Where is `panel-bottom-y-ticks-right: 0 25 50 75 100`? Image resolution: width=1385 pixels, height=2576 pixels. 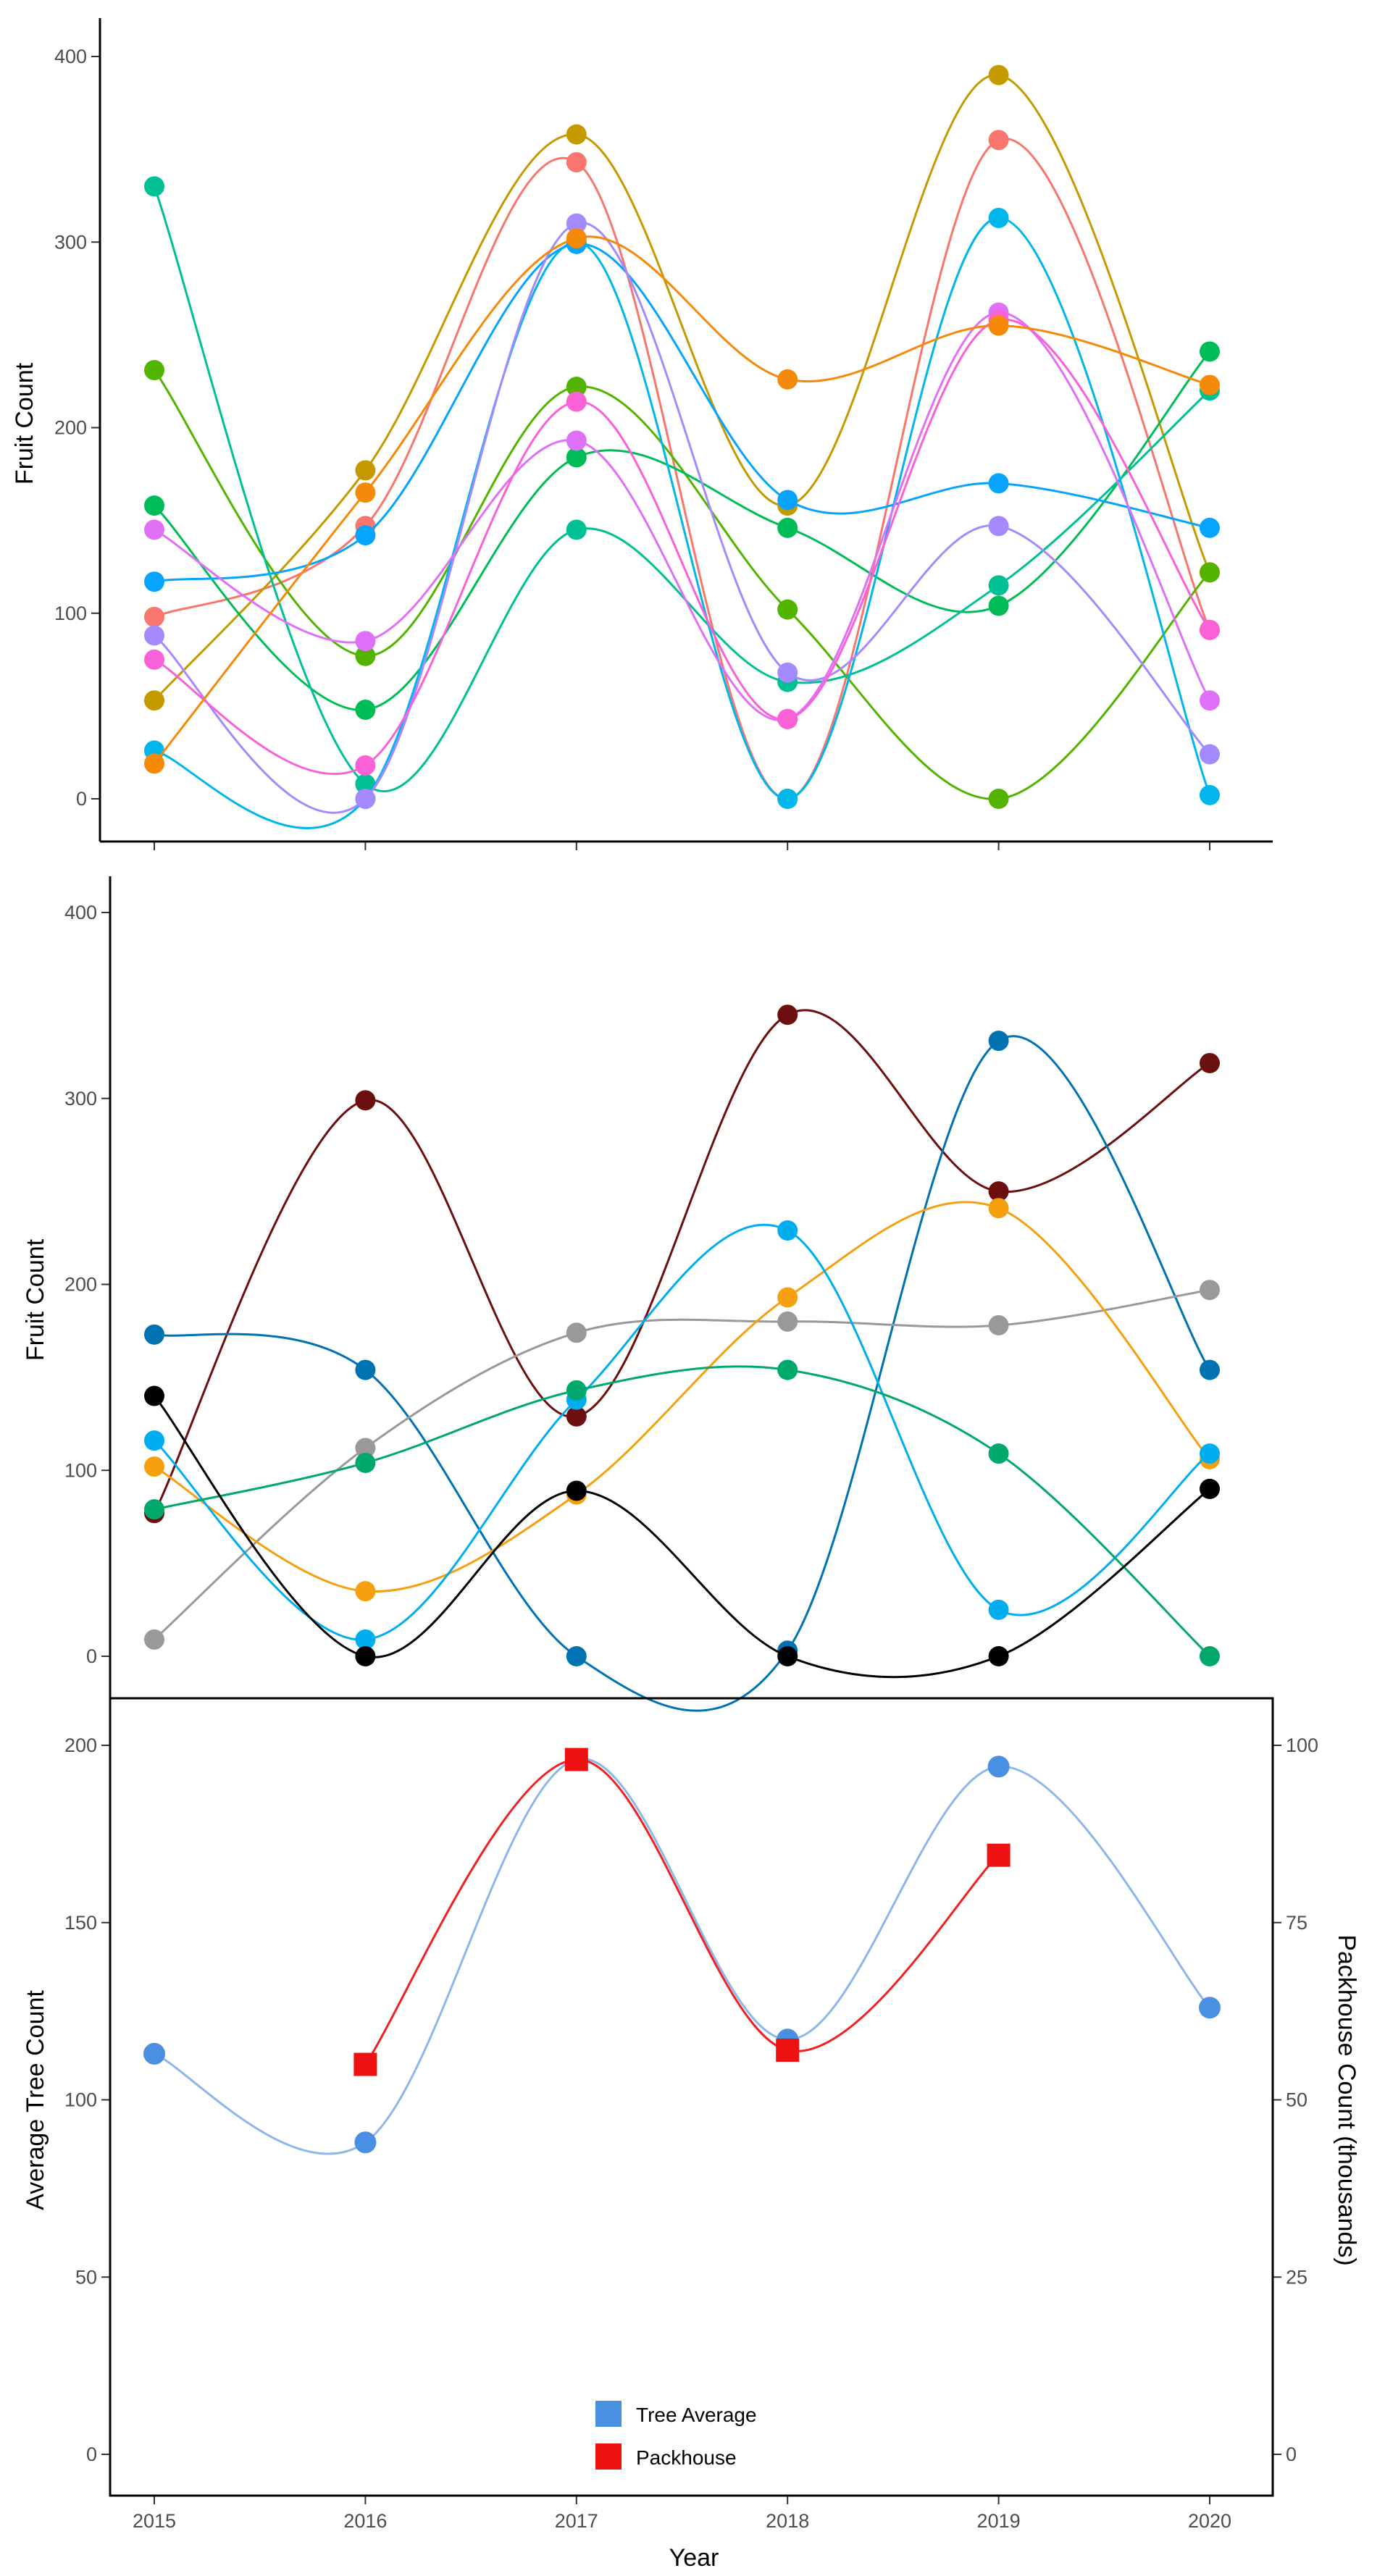
panel-bottom-y-ticks-right: 0 25 50 75 100 is located at coordinates (1296, 2099).